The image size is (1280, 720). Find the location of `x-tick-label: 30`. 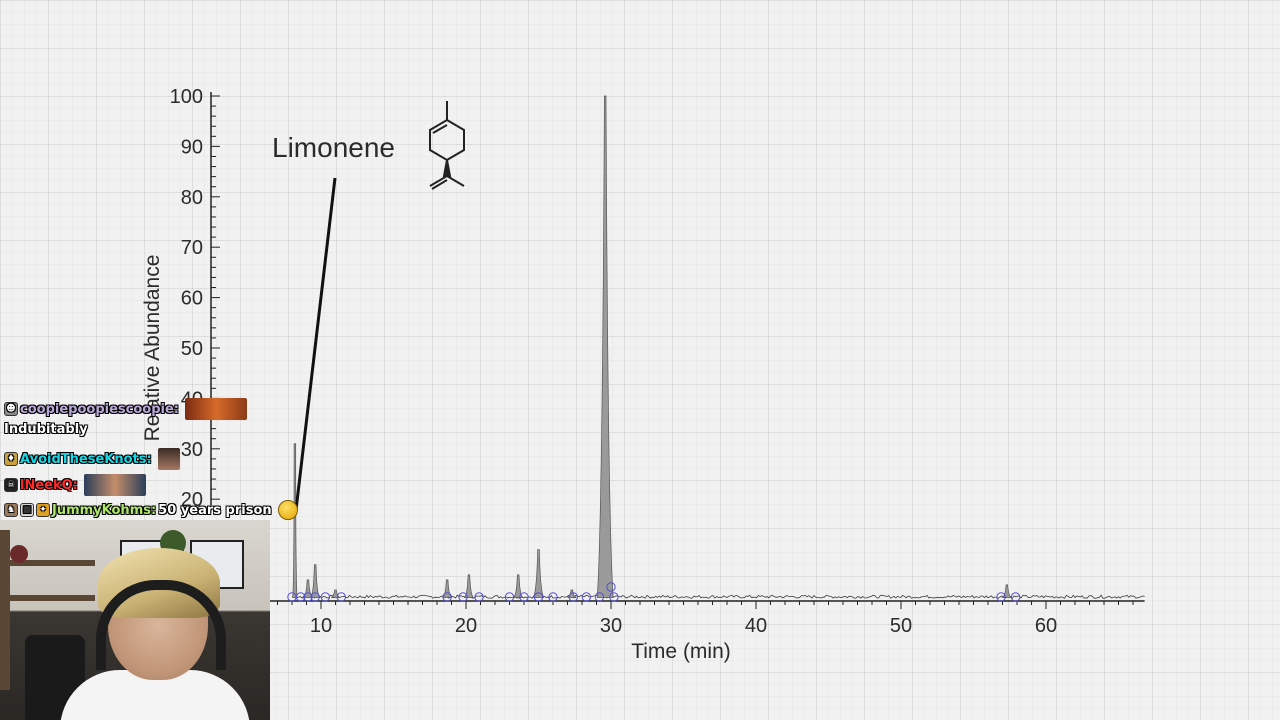

x-tick-label: 30 is located at coordinates (611, 626).